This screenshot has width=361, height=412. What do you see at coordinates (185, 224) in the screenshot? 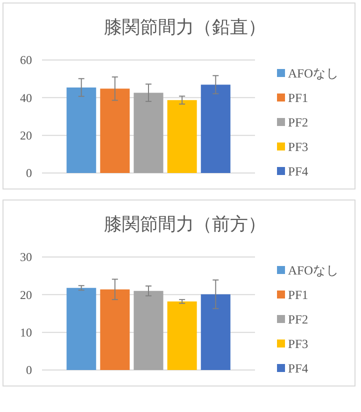
I see `chart-title: 膝関節間力（前方）` at bounding box center [185, 224].